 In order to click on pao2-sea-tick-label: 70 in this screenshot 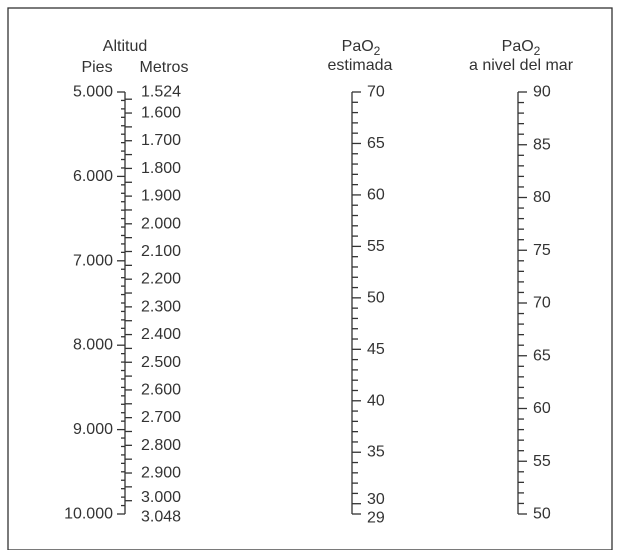, I will do `click(542, 303)`.